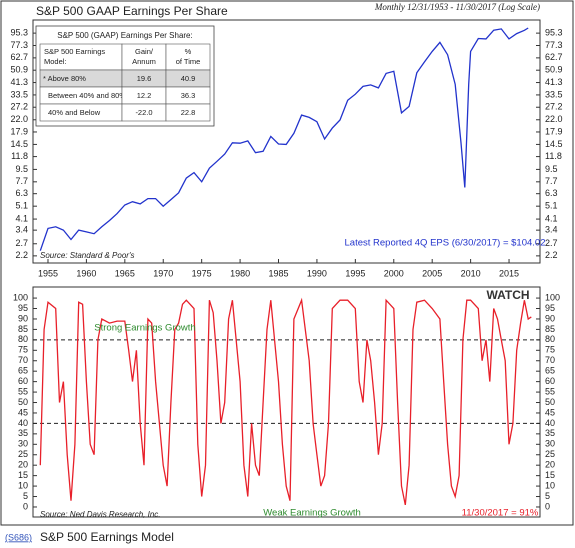 The height and width of the screenshot is (548, 575). I want to click on y2-tick-label: 5.1, so click(551, 206).